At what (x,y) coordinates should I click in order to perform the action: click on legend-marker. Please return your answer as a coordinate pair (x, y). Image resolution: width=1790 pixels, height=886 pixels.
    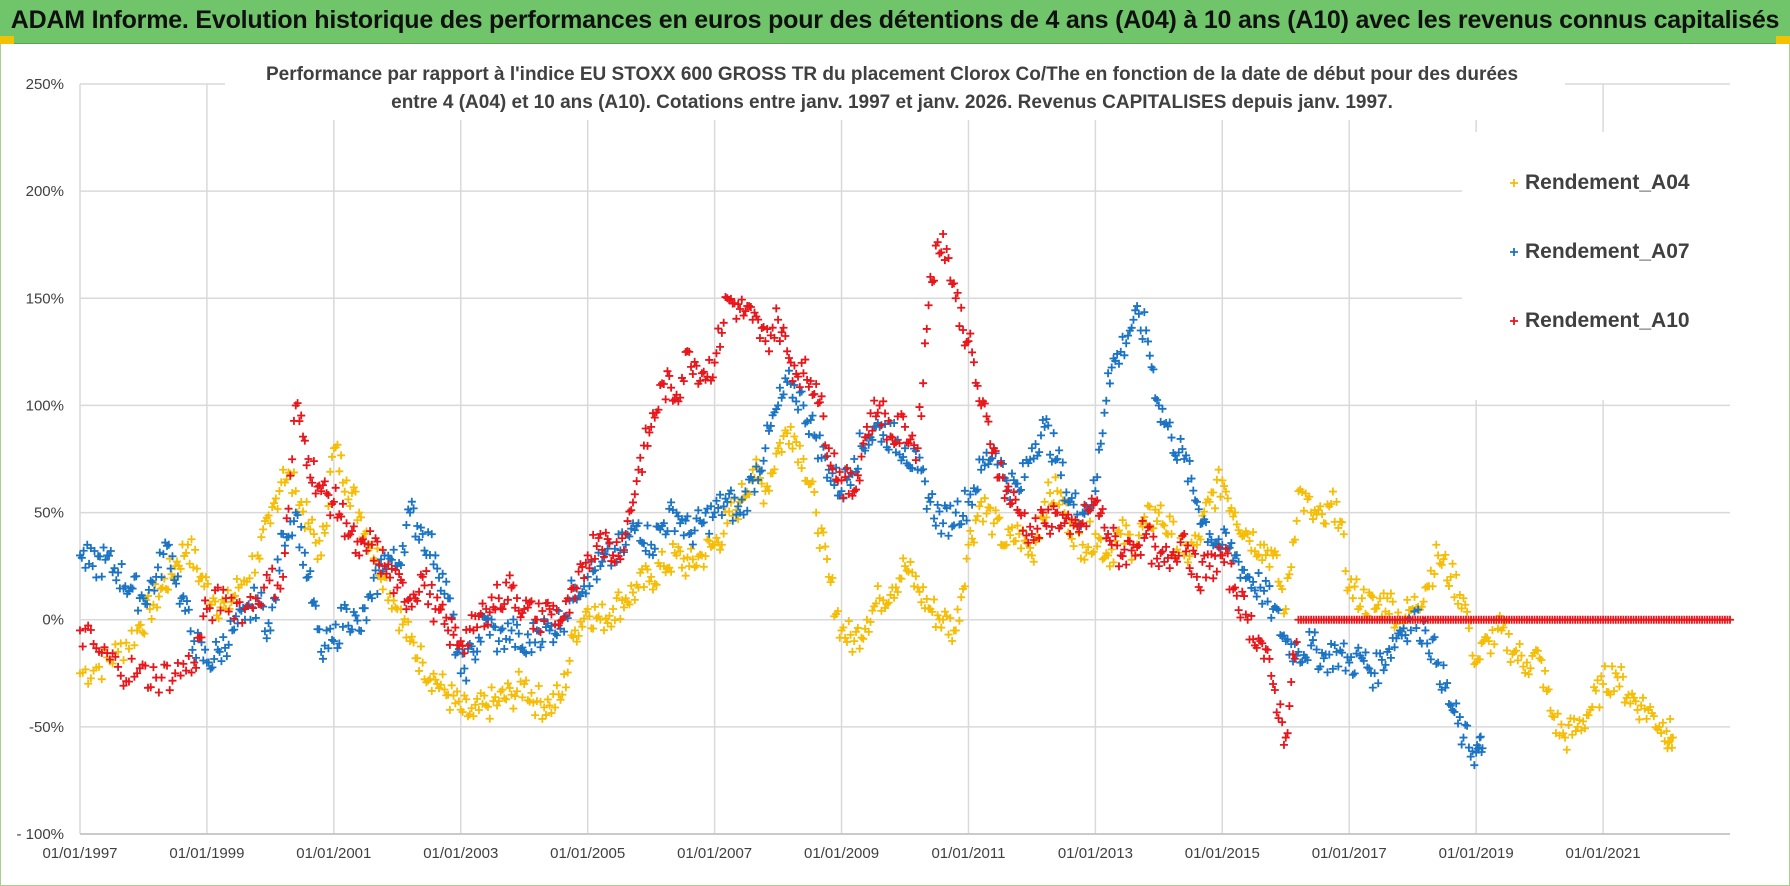
    Looking at the image, I should click on (1514, 321).